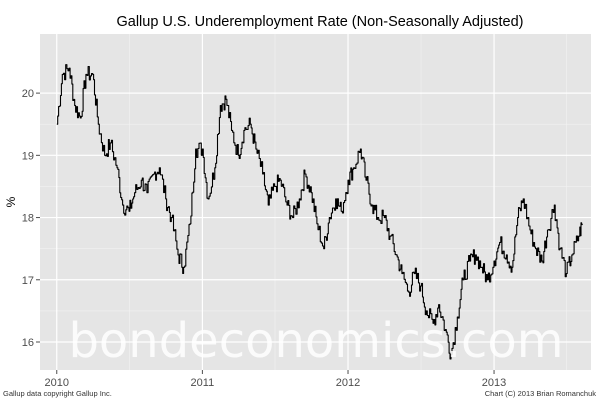  Describe the element at coordinates (57, 393) in the screenshot. I see `footer-source: Gallup data copyright Gallup Inc.` at that location.